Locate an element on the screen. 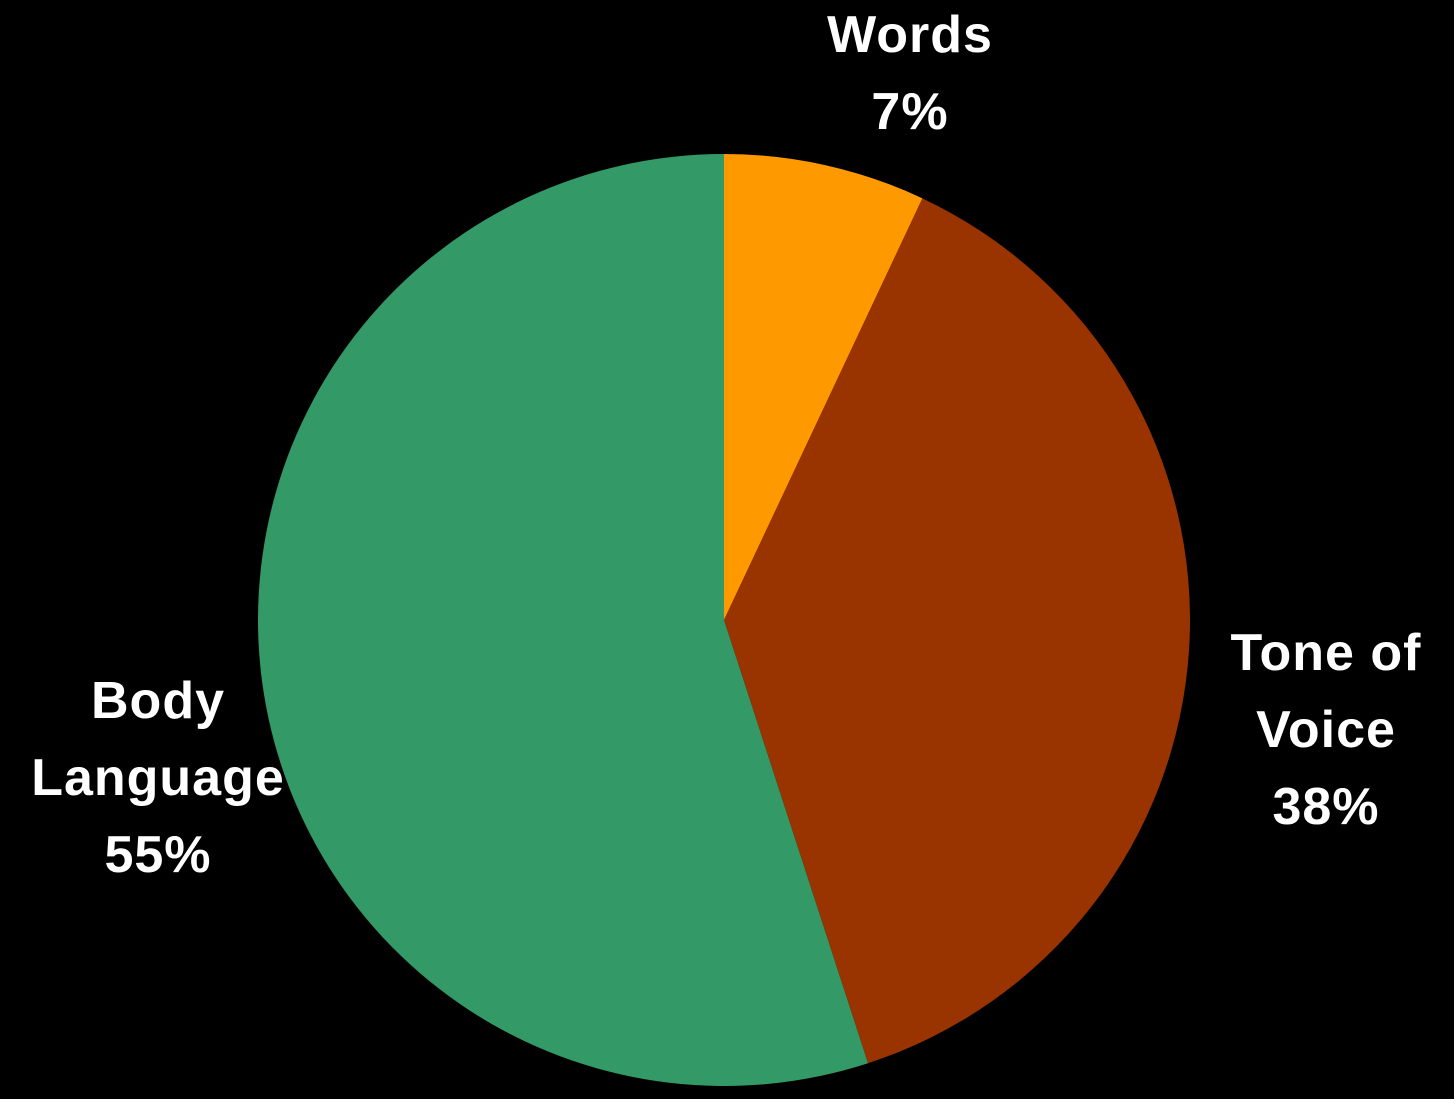 This screenshot has height=1099, width=1454. slice-category-label-1: Voice is located at coordinates (1326, 730).